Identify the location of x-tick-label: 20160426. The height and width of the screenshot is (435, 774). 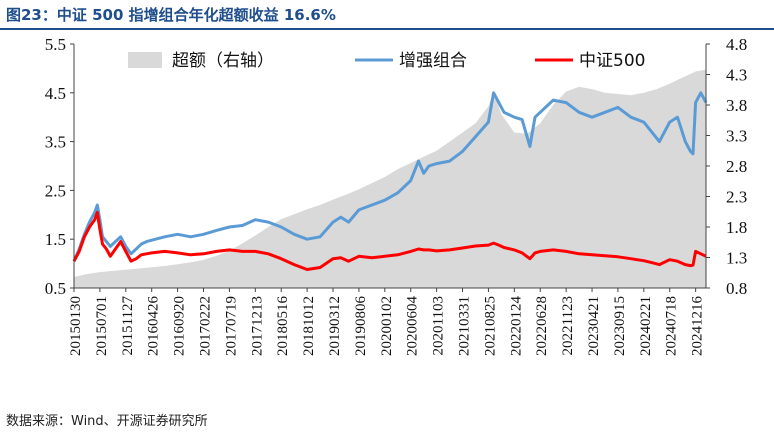
(154, 326).